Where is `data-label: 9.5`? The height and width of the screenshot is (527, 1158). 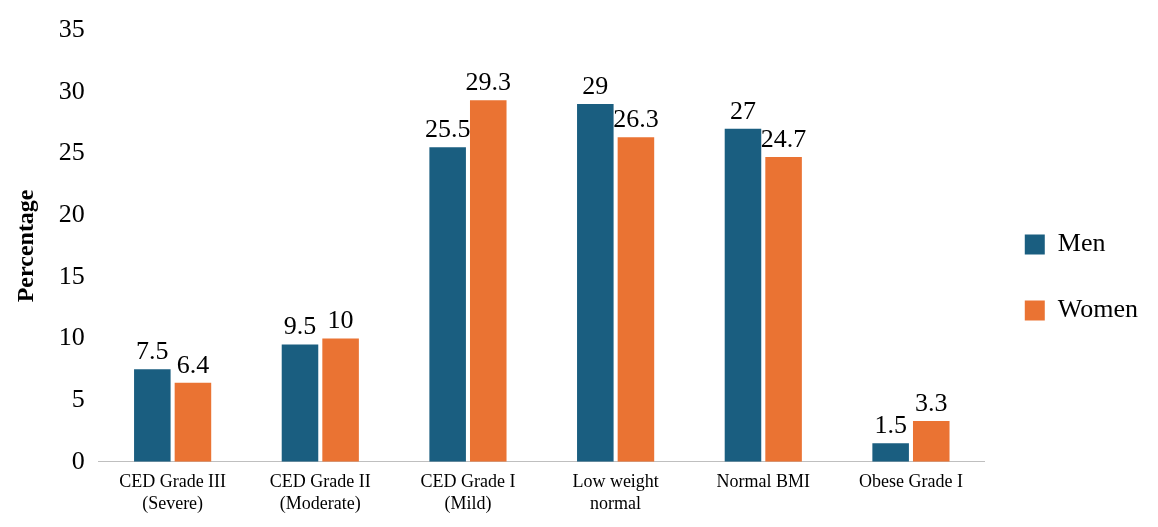 data-label: 9.5 is located at coordinates (300, 326).